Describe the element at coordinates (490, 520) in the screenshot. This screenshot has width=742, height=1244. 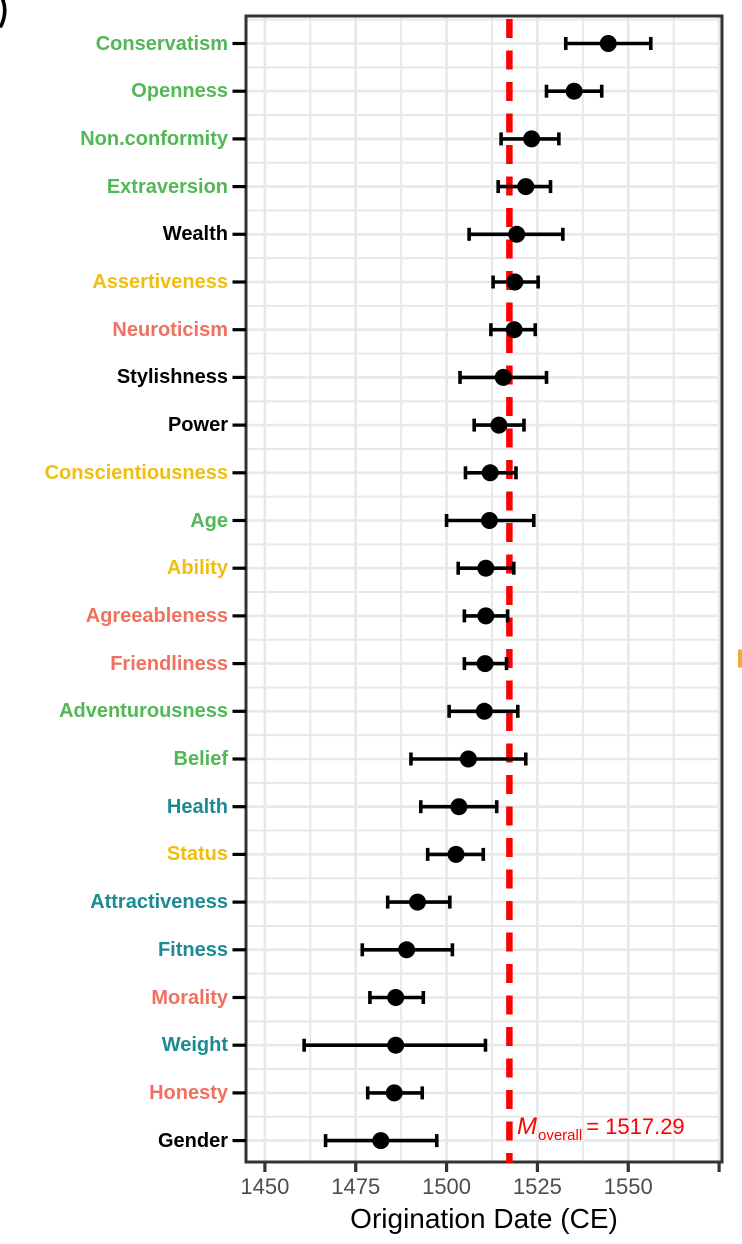
I see `estimate-age` at that location.